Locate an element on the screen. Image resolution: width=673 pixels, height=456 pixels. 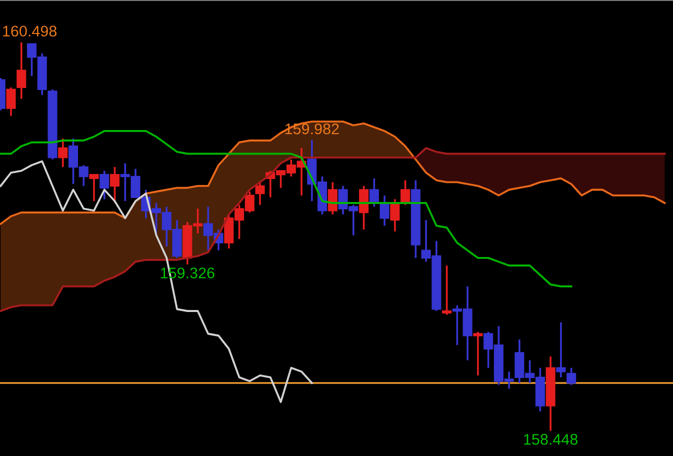
annotation: 158.448 is located at coordinates (551, 439).